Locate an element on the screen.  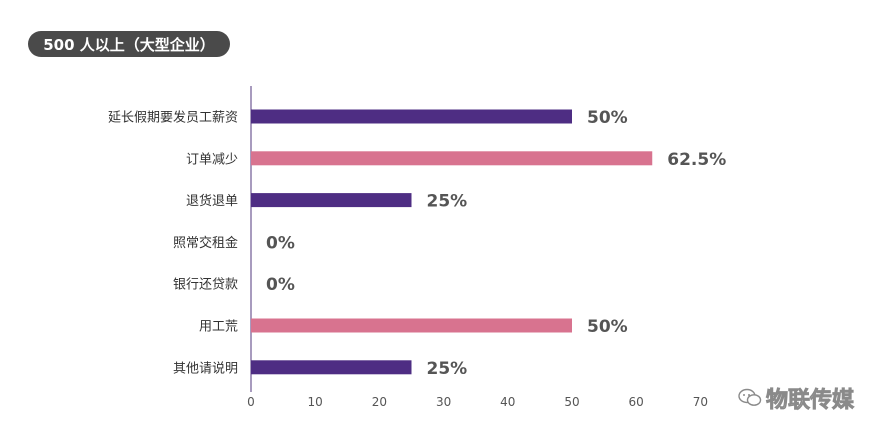
x-tick-label: 50 is located at coordinates (571, 402).